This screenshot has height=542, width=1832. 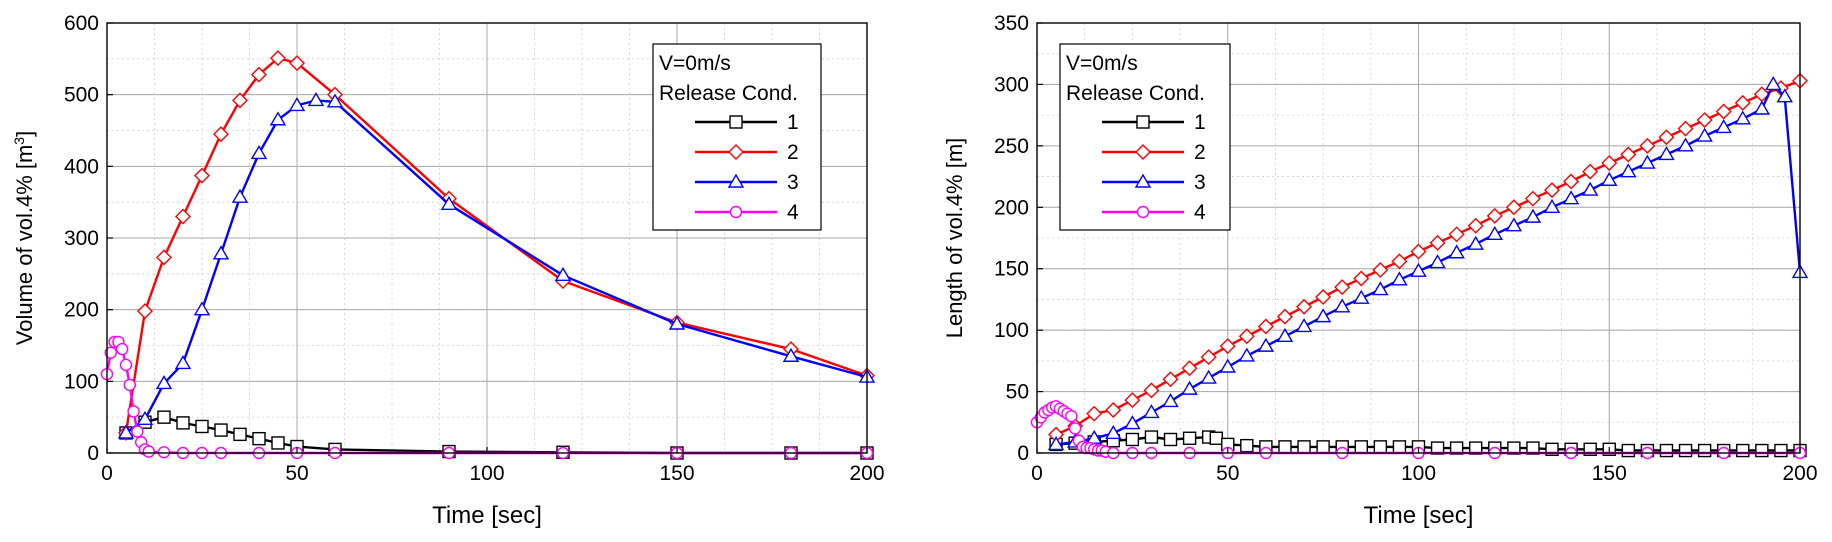 I want to click on y-tick-label: 300, so click(x=1011, y=84).